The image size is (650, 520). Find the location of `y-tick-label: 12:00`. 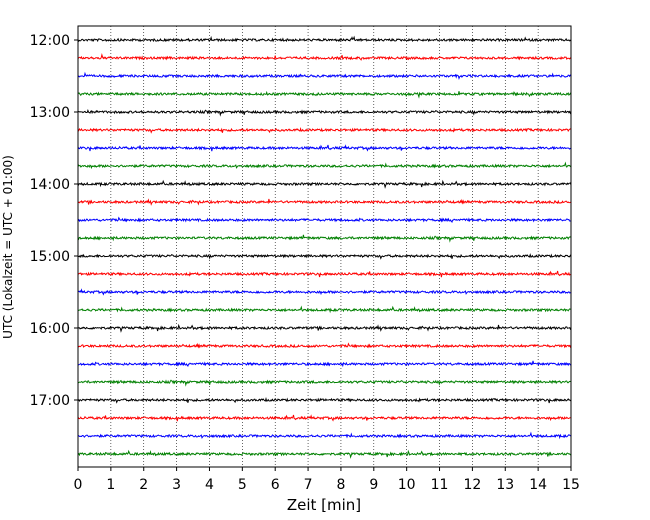

y-tick-label: 12:00 is located at coordinates (50, 41).